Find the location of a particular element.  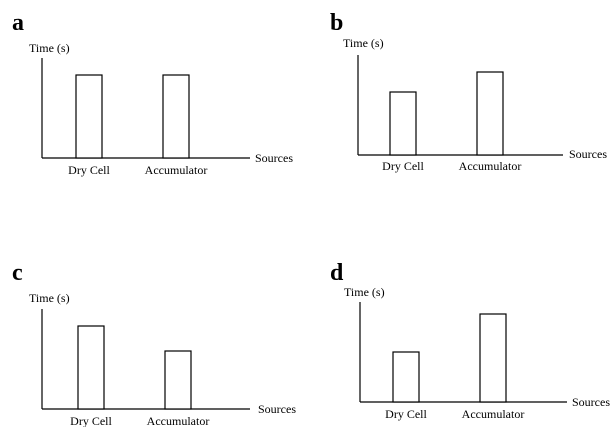

panel-letter: d is located at coordinates (337, 273).